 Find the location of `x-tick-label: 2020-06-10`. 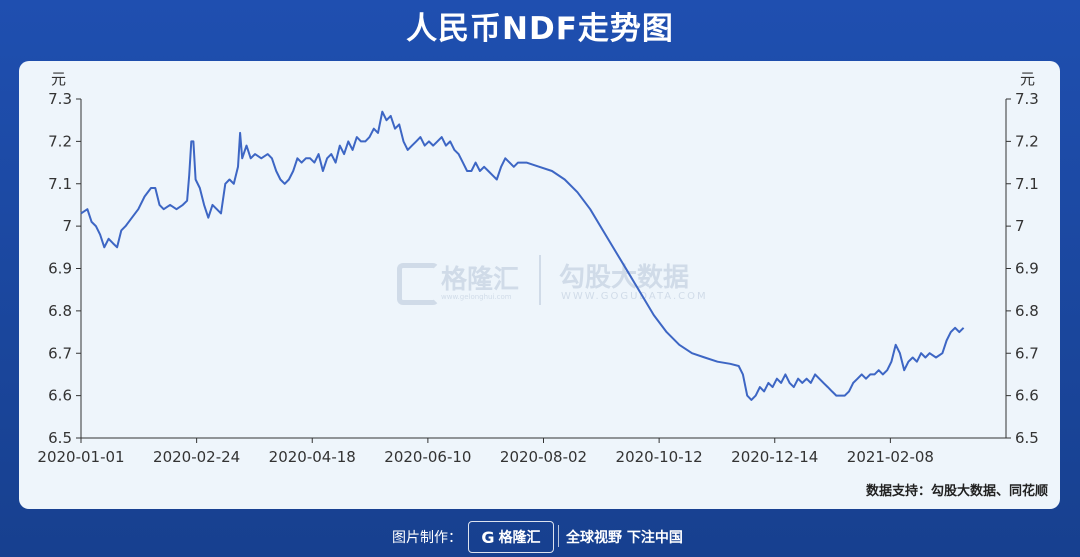

x-tick-label: 2020-06-10 is located at coordinates (427, 457).